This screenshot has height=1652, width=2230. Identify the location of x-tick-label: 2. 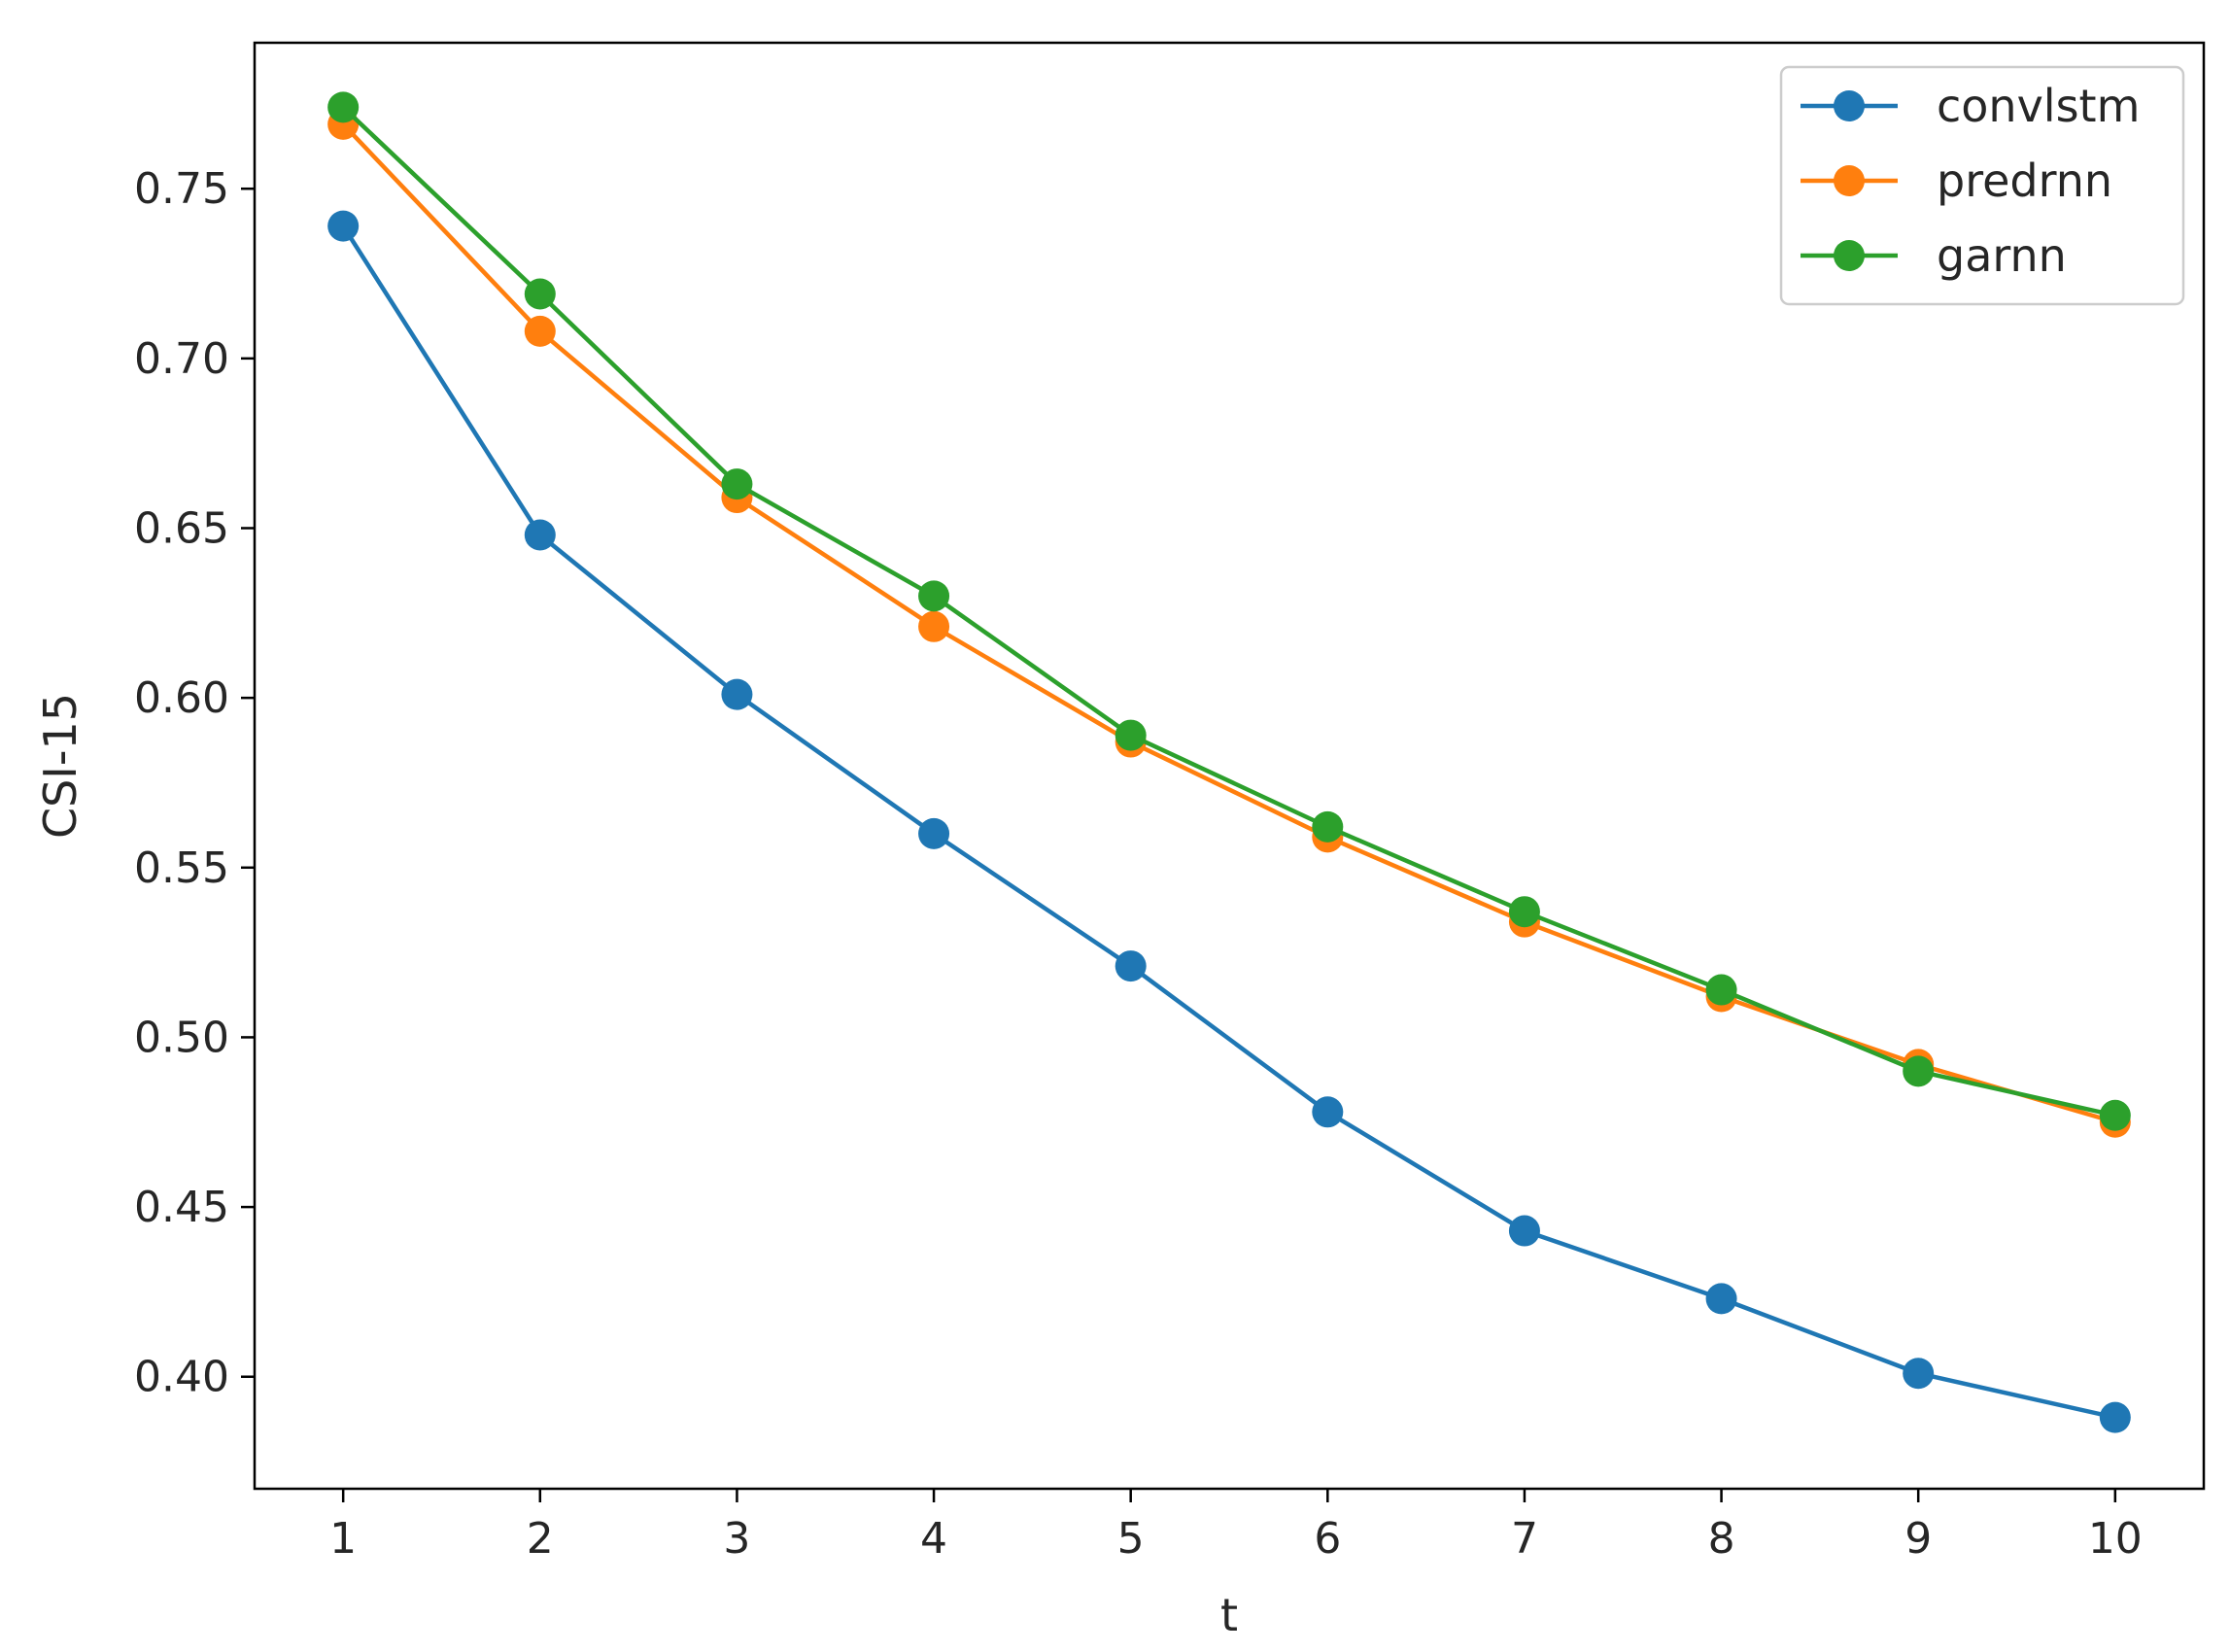
(540, 1539).